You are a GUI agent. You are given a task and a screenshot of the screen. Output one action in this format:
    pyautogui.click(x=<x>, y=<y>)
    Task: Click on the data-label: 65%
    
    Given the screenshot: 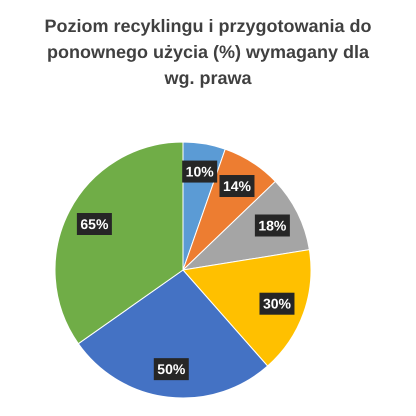 What is the action you would take?
    pyautogui.click(x=94, y=224)
    